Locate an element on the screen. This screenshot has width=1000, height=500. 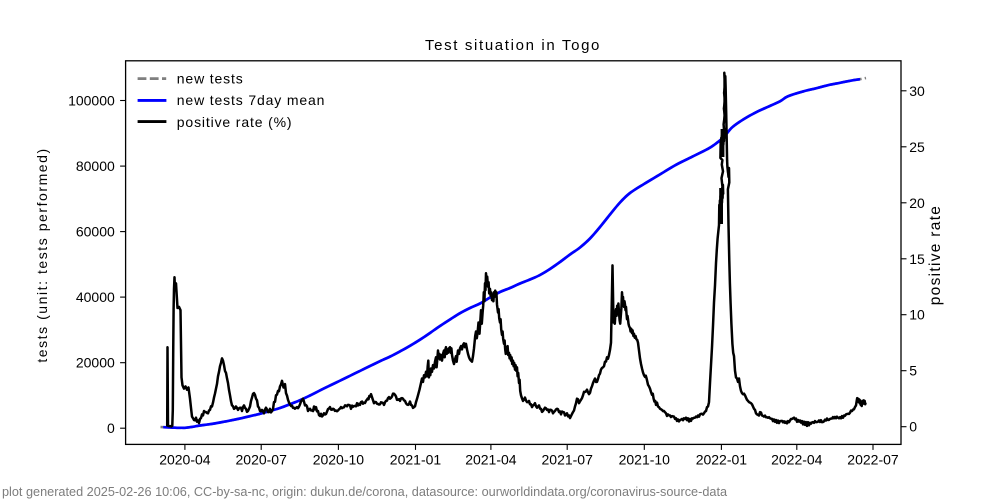
svg-text: 2021-10 is located at coordinates (645, 459).